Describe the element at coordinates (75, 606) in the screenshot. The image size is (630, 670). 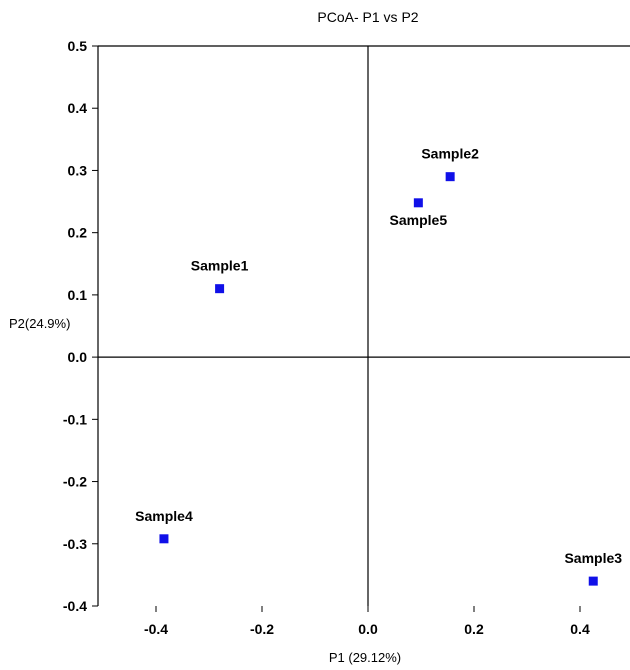
I see `y-tick-label: -0.4` at that location.